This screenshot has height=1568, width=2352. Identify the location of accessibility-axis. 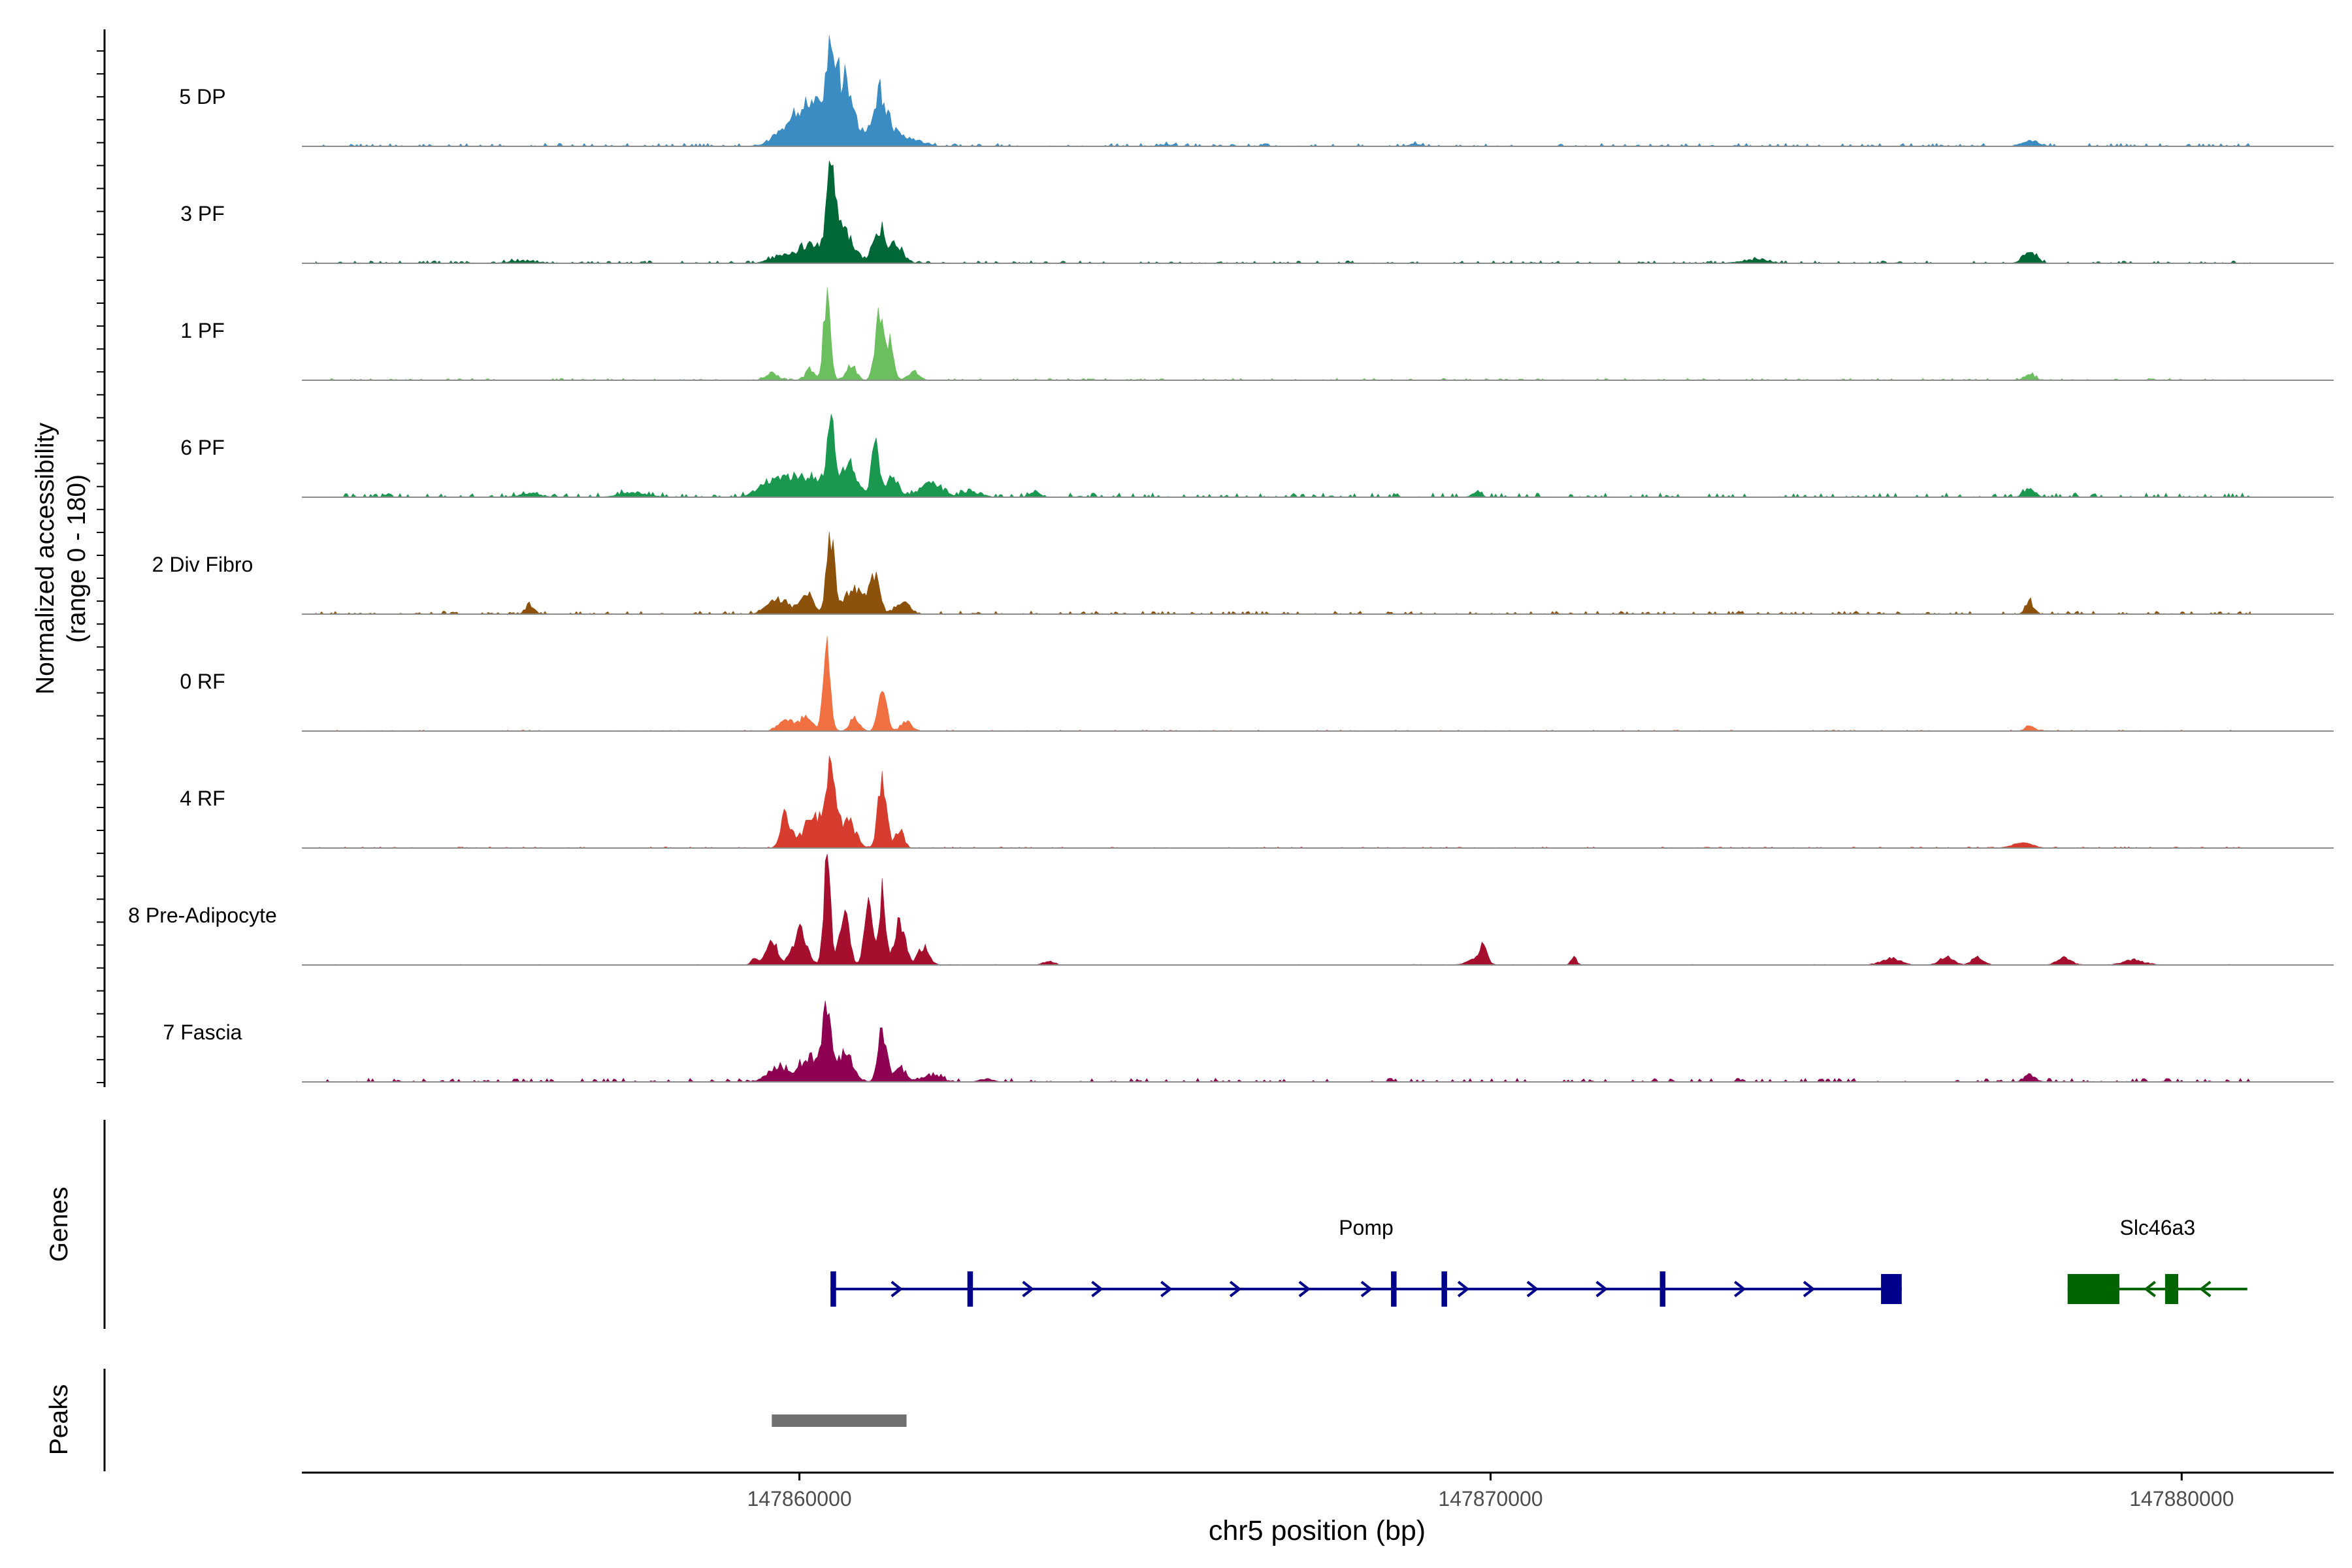
(101, 558).